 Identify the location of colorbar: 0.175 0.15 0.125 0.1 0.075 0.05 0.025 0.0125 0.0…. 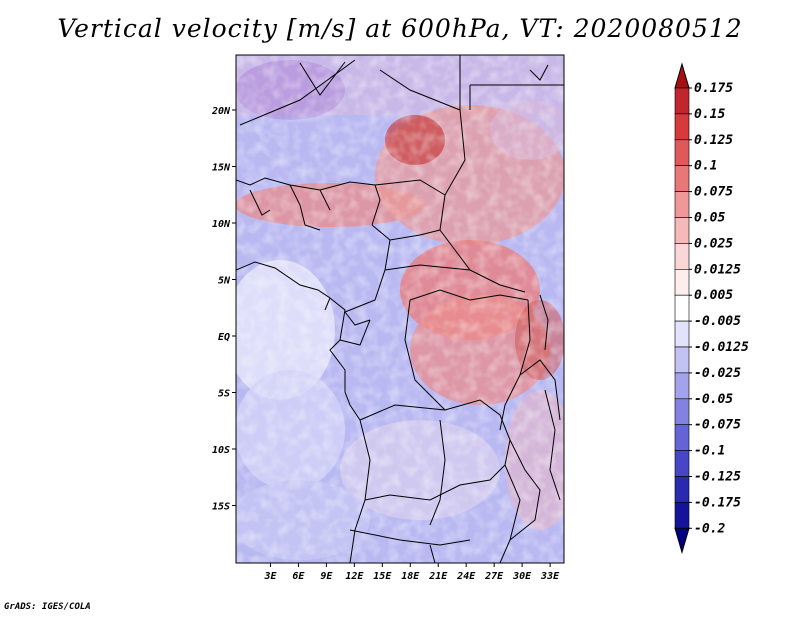
(711, 308).